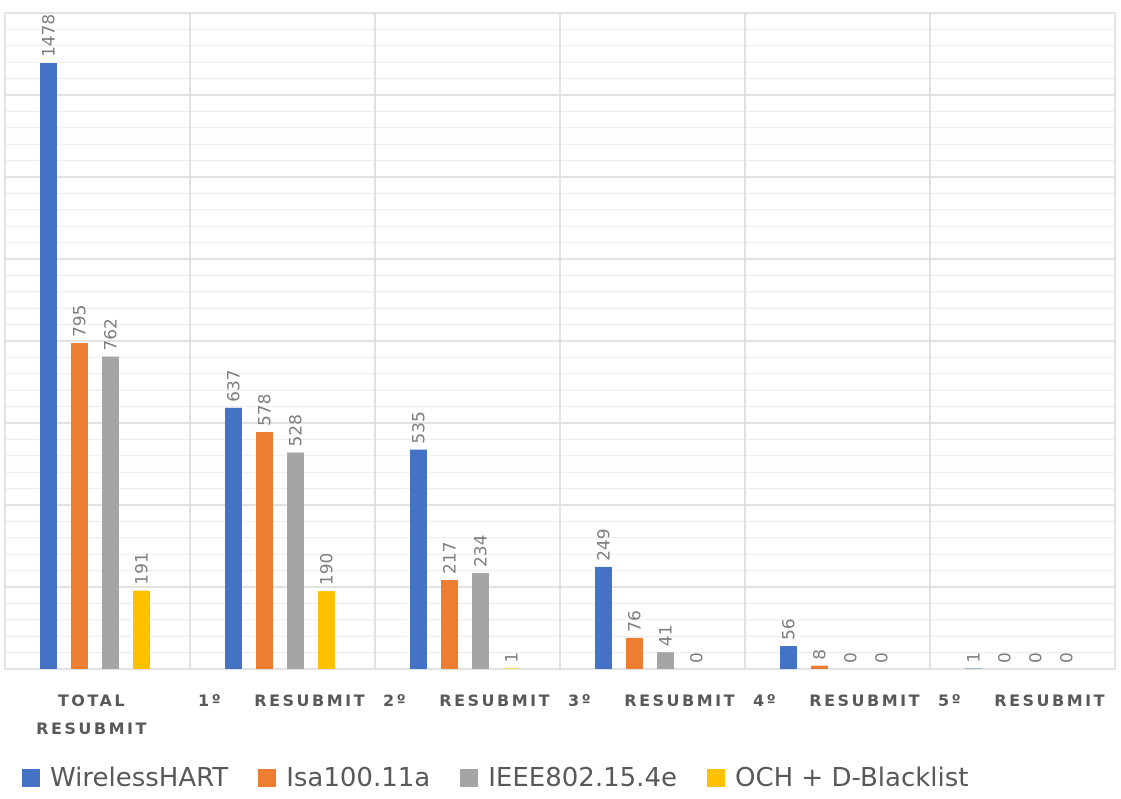 This screenshot has height=799, width=1121. I want to click on legend-item: WirelessHART, so click(125, 778).